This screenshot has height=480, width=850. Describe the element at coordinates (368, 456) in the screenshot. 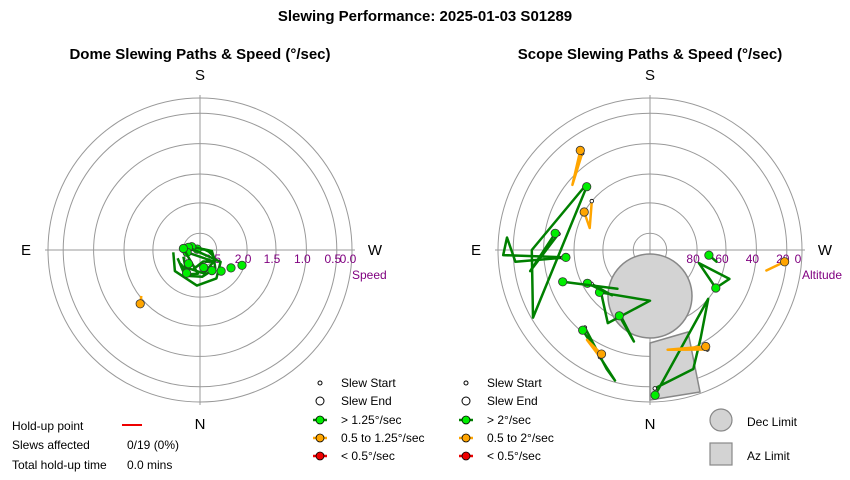

I see `dome-legend-slow: < 0.5°/sec` at that location.